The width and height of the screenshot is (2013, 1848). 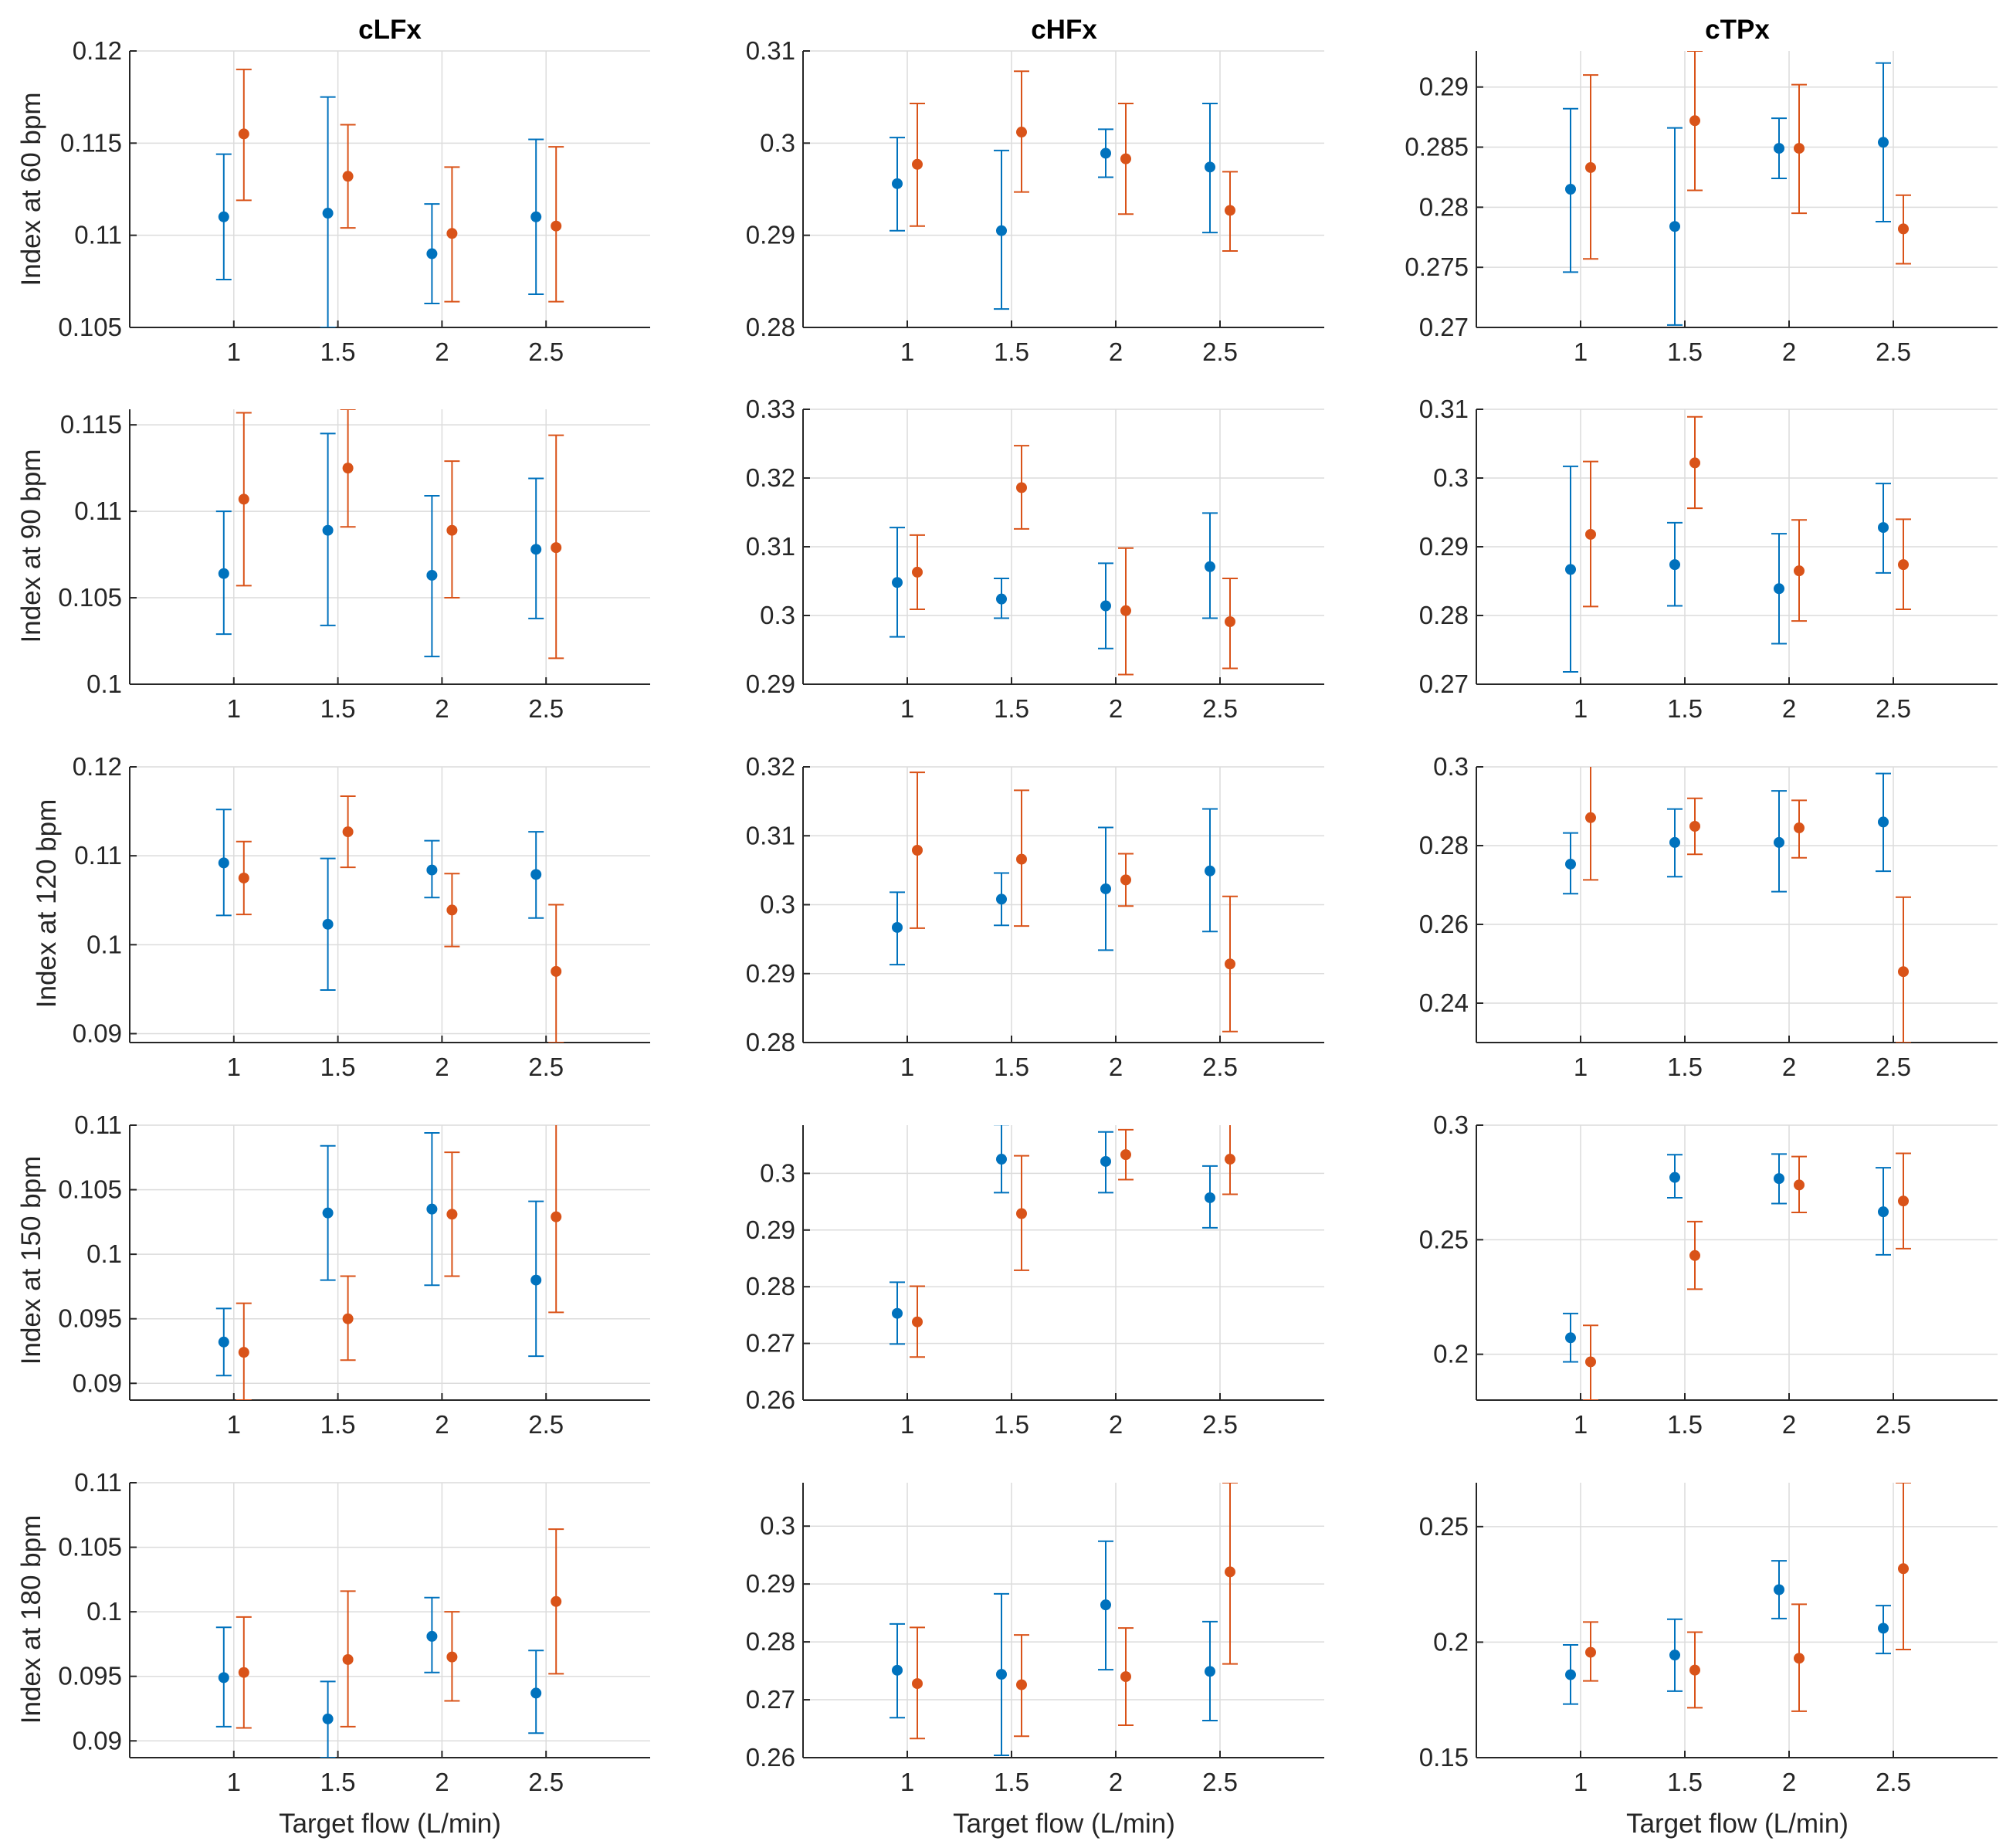 I want to click on xlabel-col-3: Target flow (L/min), so click(x=1738, y=1824).